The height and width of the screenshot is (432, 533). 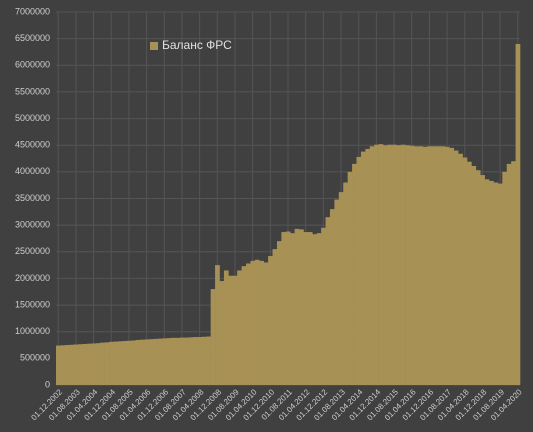 What do you see at coordinates (32, 304) in the screenshot?
I see `y-tick-label: 1500000` at bounding box center [32, 304].